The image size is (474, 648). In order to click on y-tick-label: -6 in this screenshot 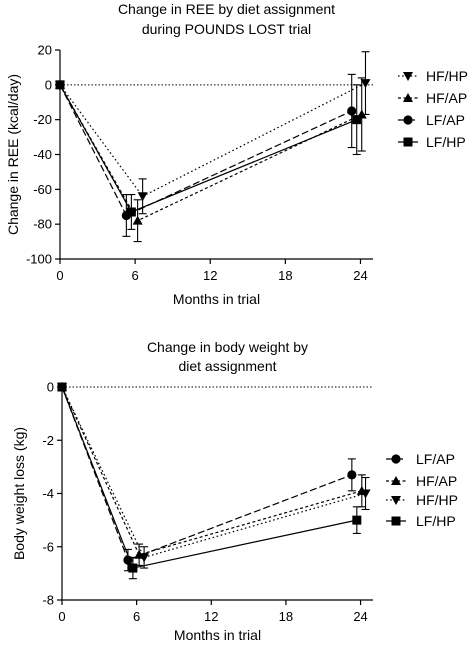, I will do `click(48, 546)`.